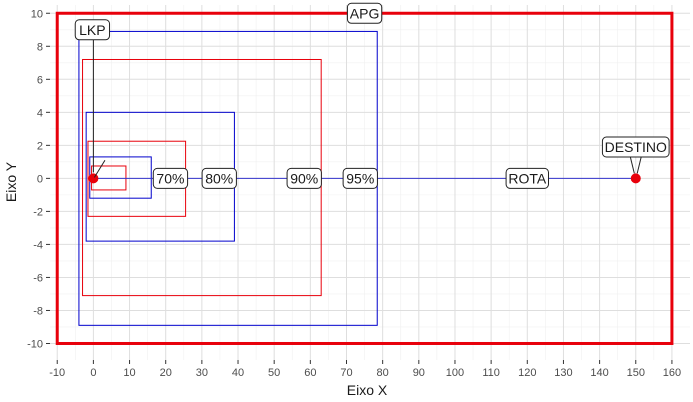 Image resolution: width=693 pixels, height=402 pixels. I want to click on x-tick-label: 120, so click(527, 373).